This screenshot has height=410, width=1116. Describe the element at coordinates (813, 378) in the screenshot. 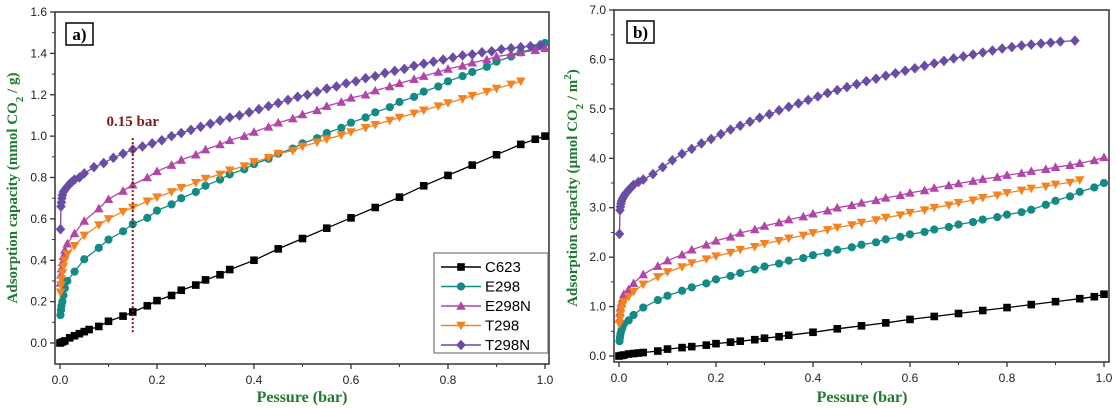

I see `x-tick-label: 0.4` at that location.